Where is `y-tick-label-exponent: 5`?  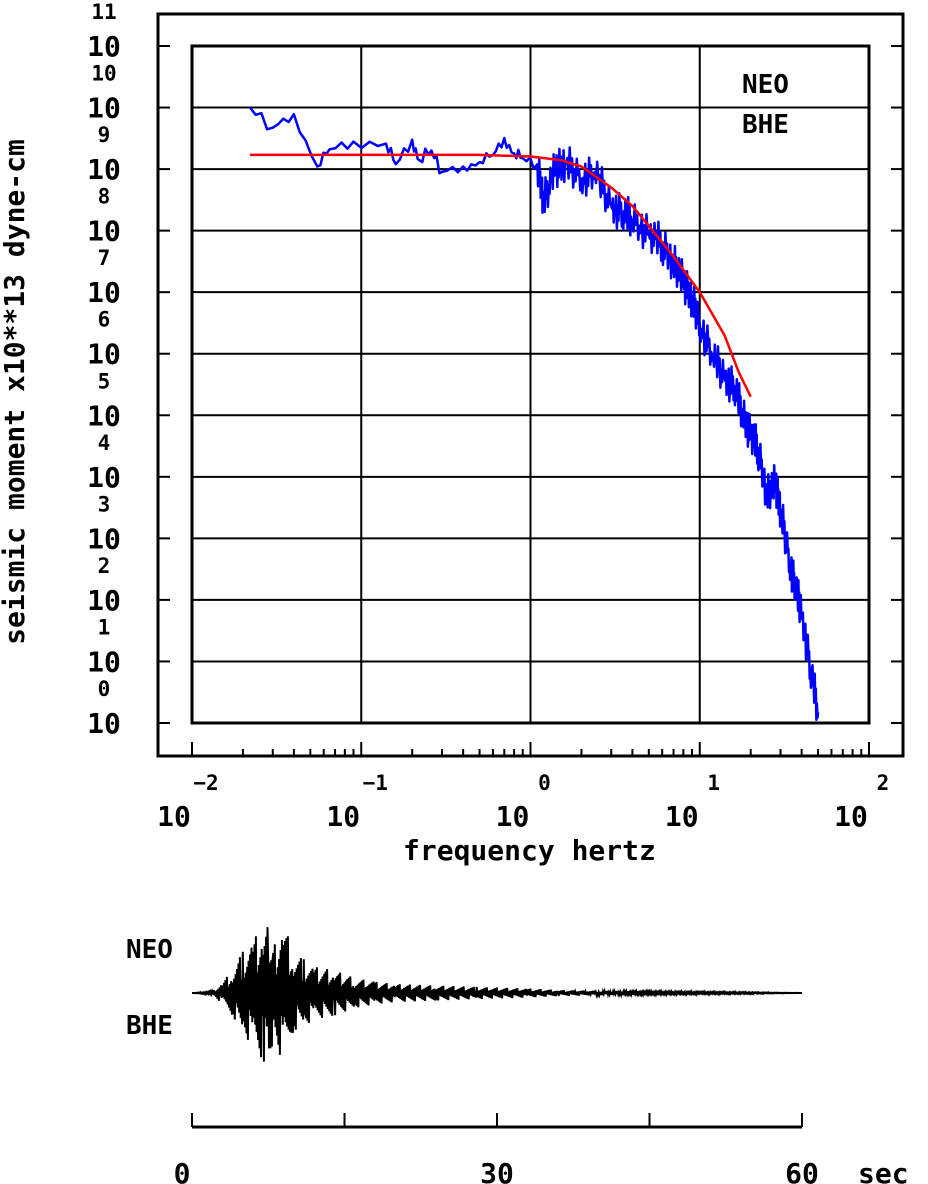 y-tick-label-exponent: 5 is located at coordinates (104, 381).